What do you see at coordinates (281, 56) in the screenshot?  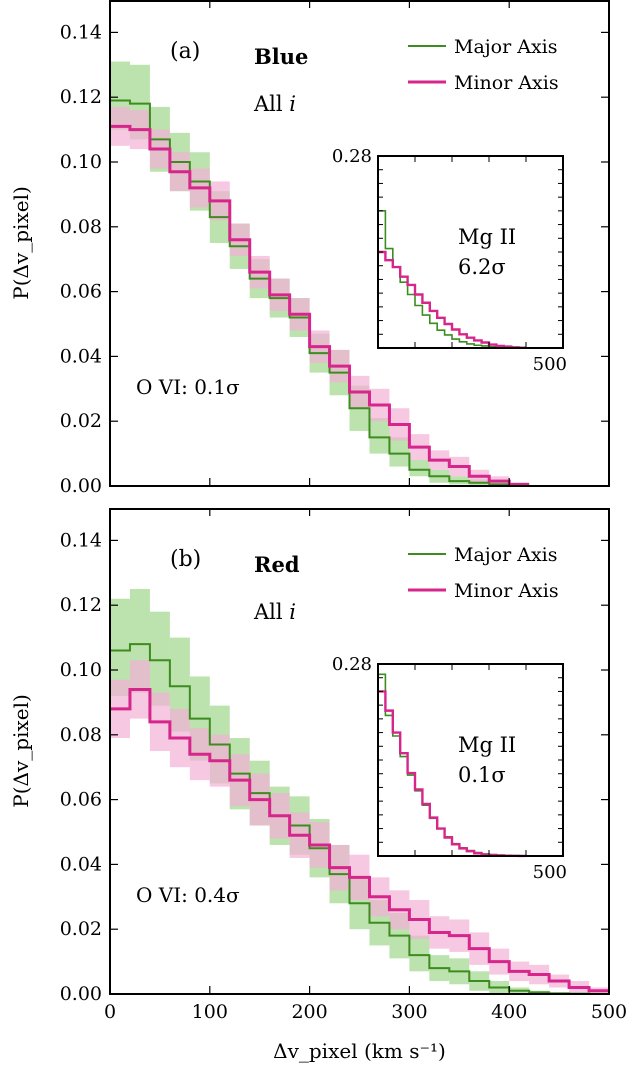 I see `sample-label: Blue` at bounding box center [281, 56].